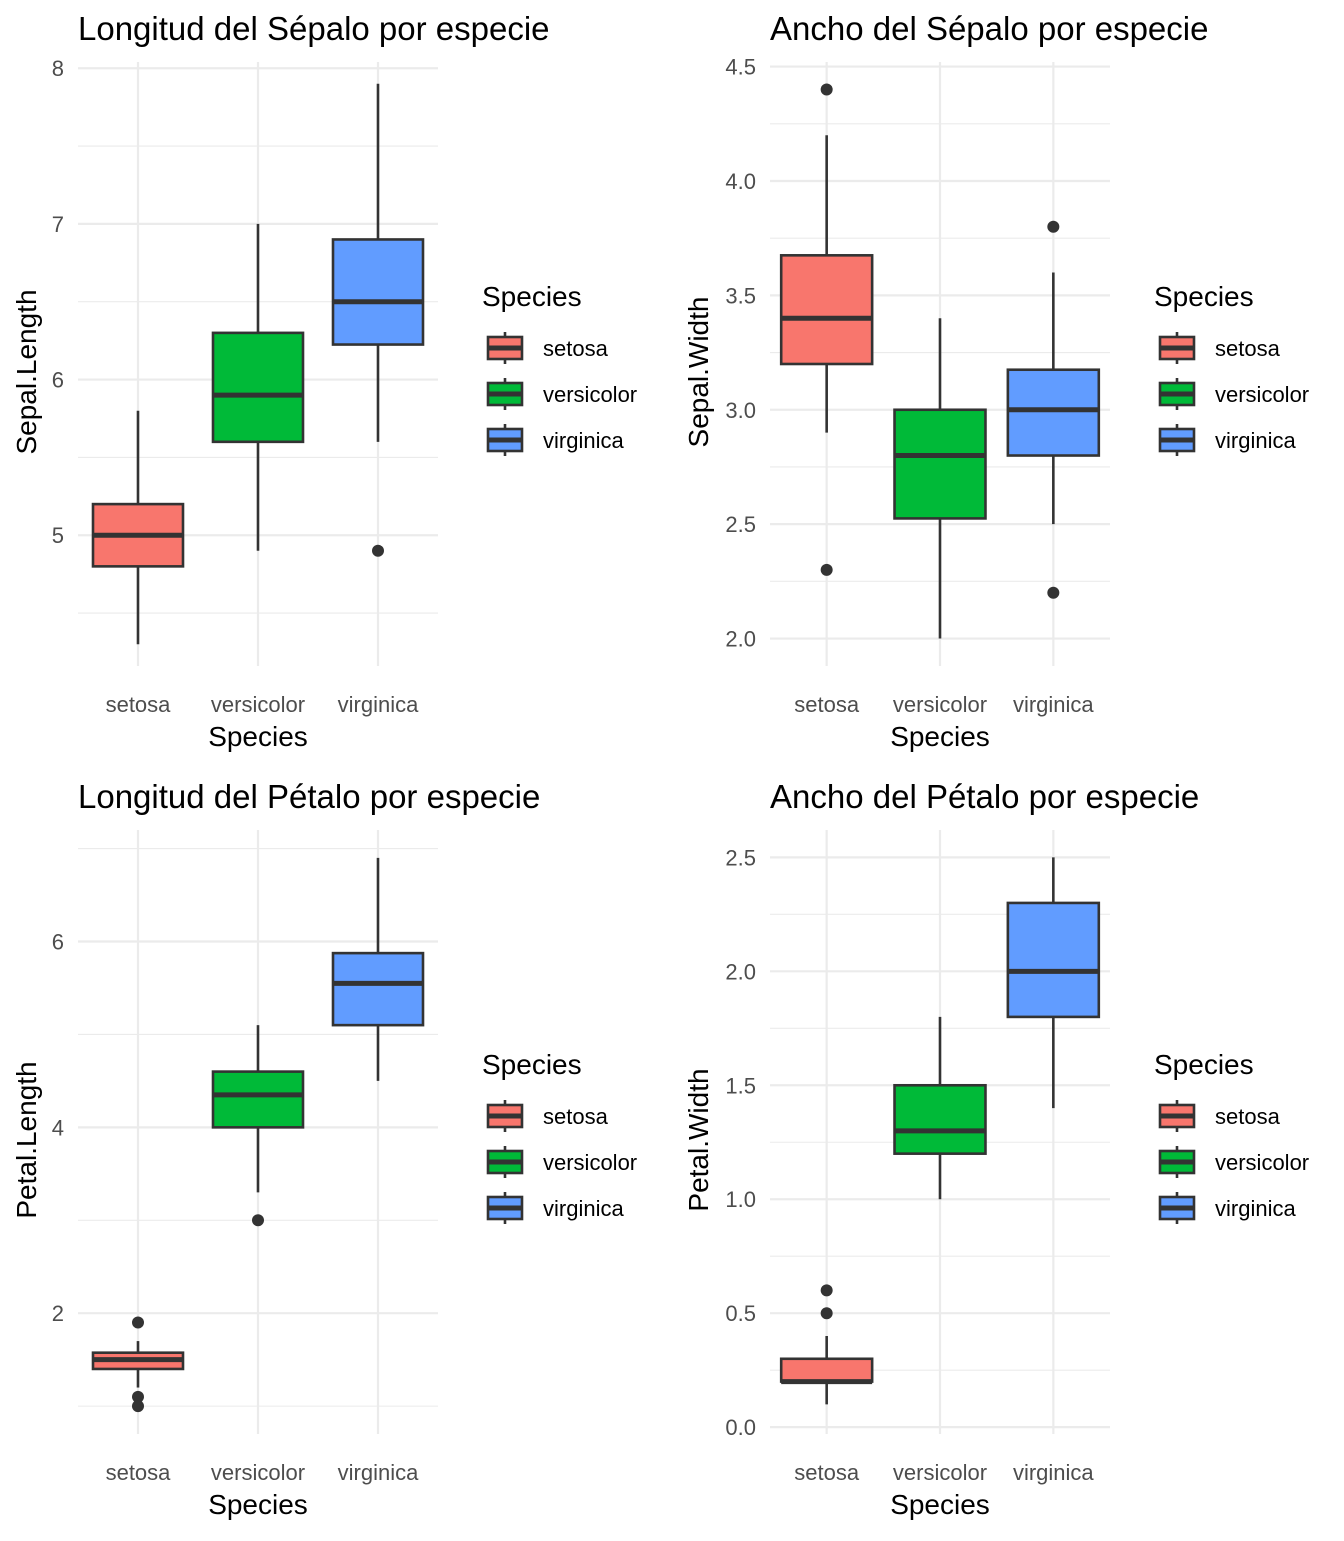  I want to click on y-tick-label: 1.5, so click(740, 1085).